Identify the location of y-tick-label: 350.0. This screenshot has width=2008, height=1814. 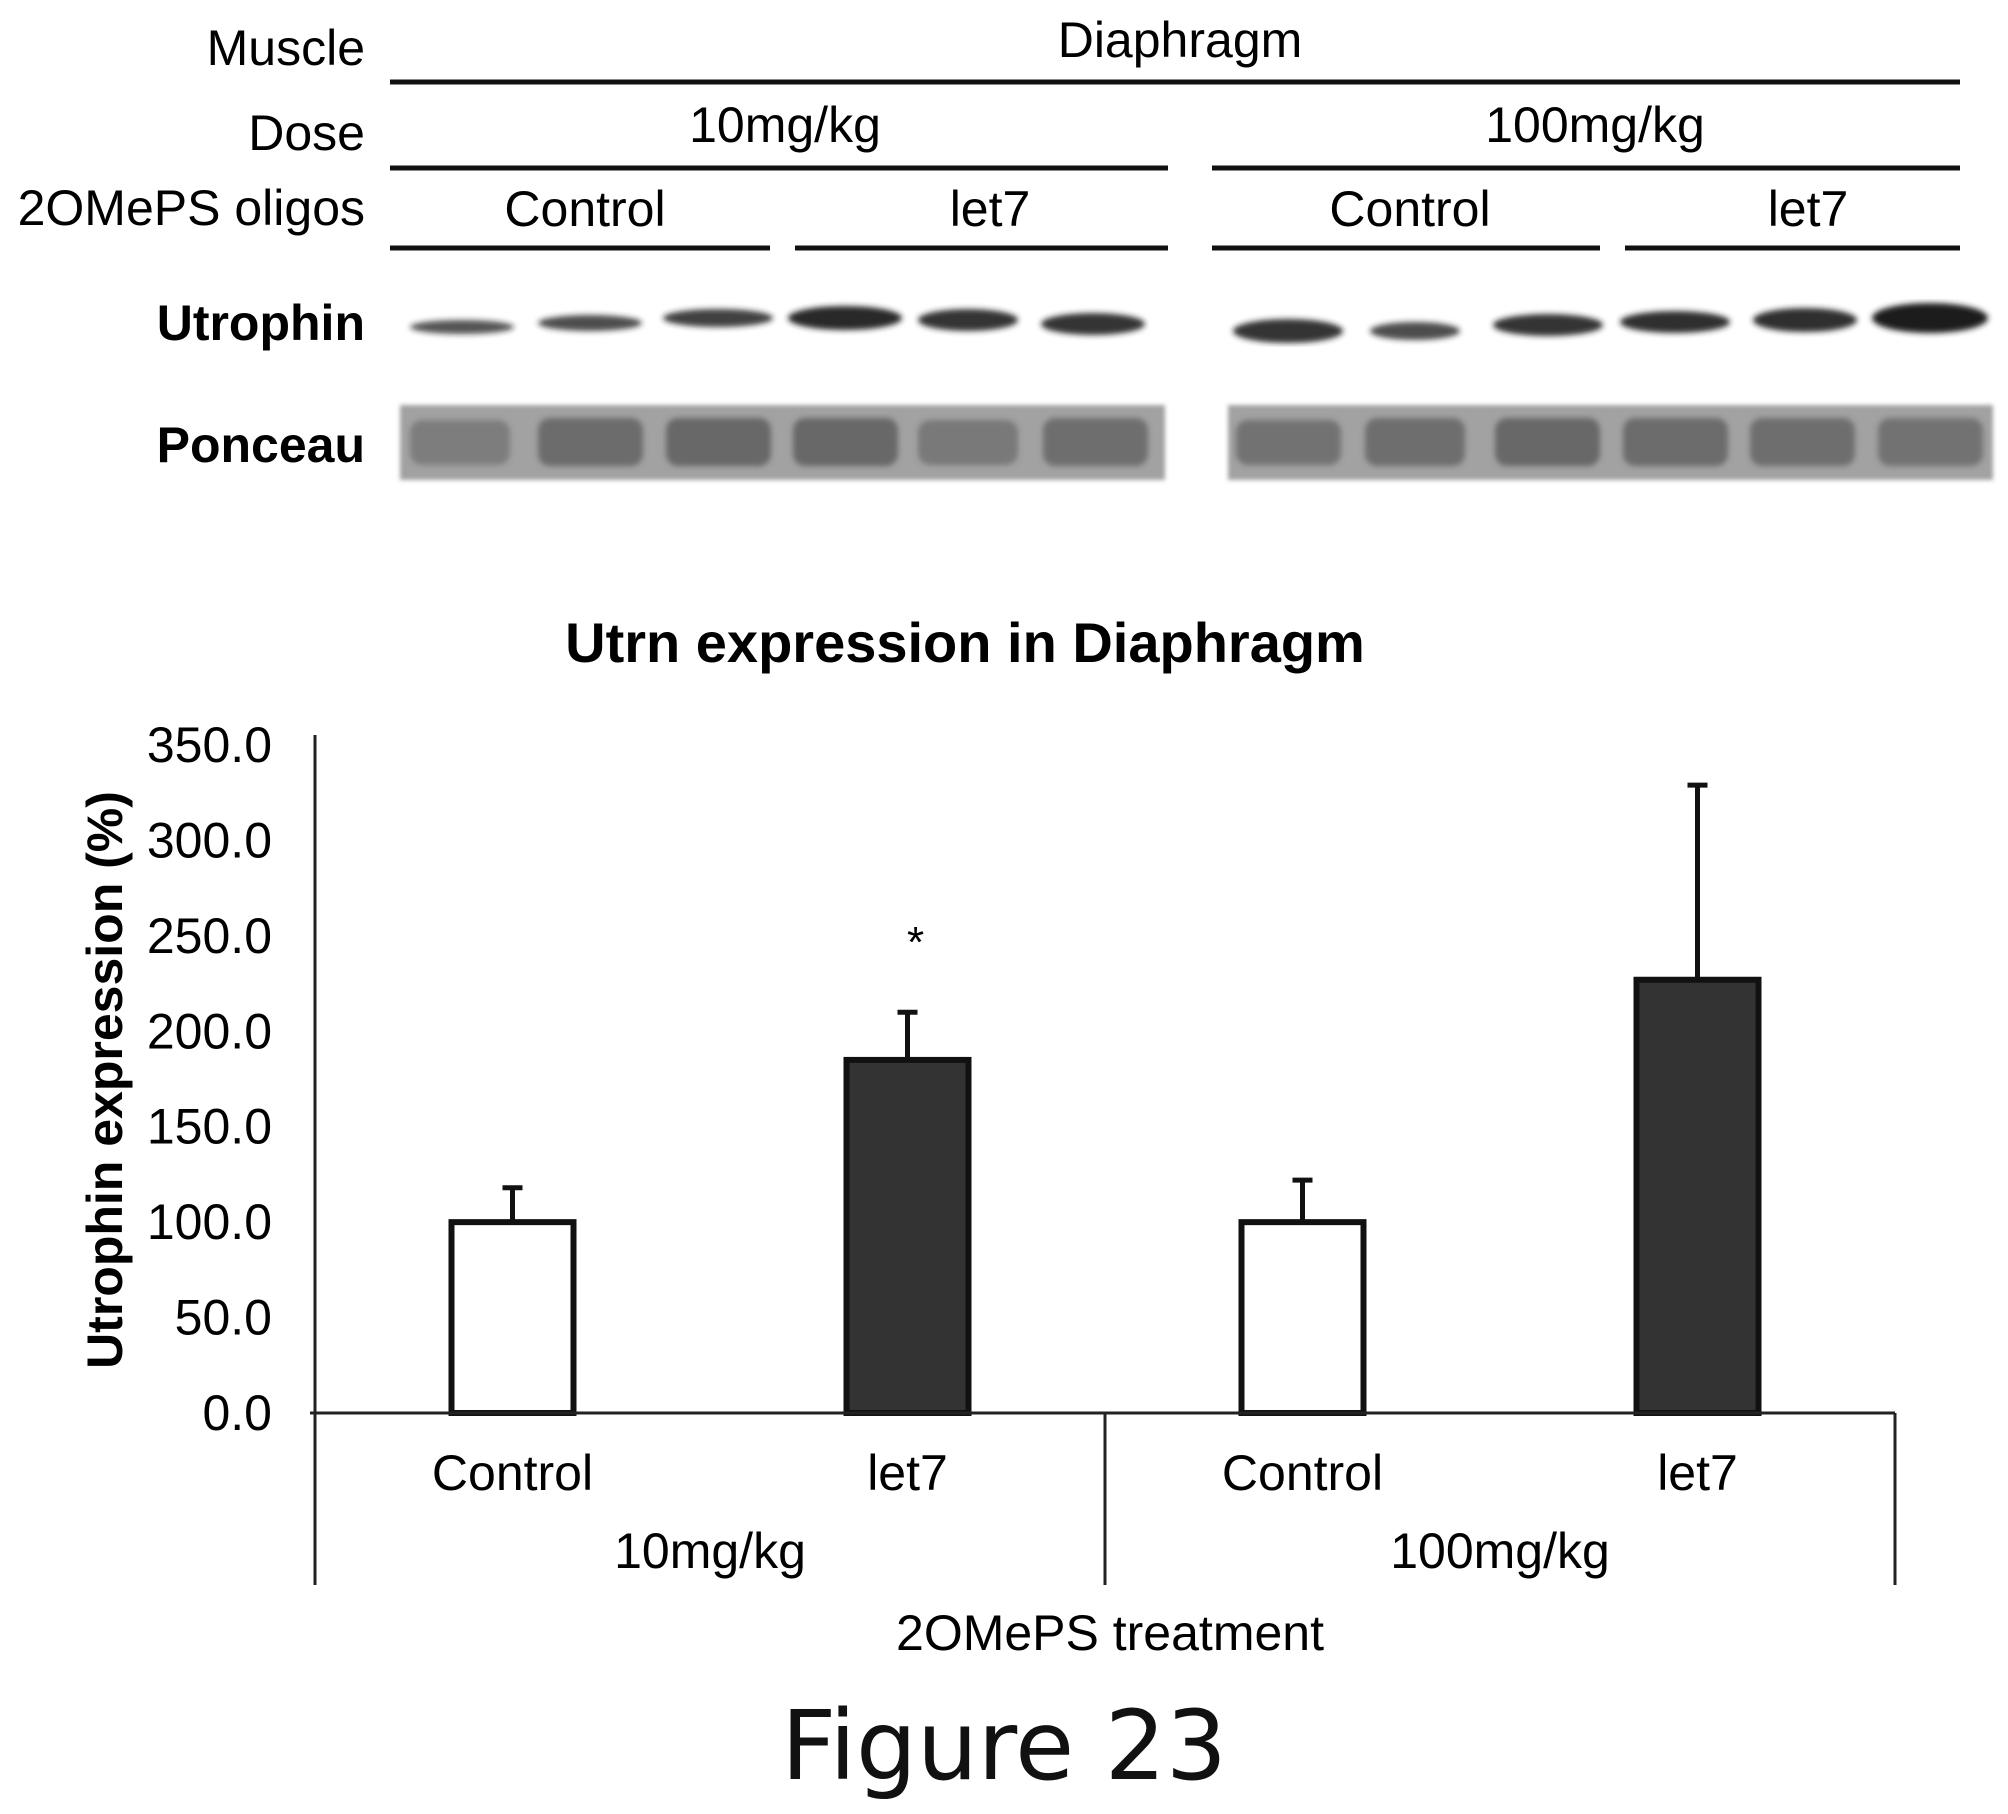
(209, 745).